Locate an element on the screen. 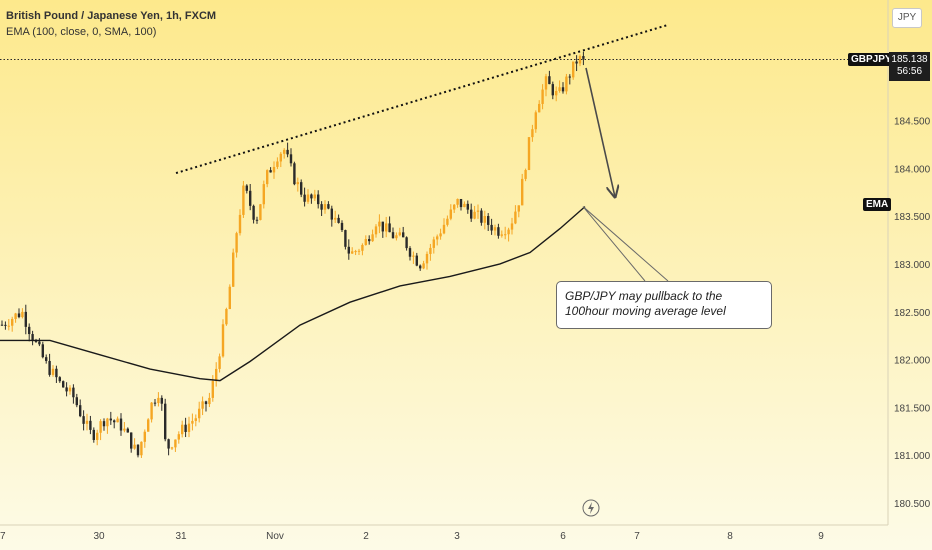  y-tick-label: 181.000 is located at coordinates (912, 456).